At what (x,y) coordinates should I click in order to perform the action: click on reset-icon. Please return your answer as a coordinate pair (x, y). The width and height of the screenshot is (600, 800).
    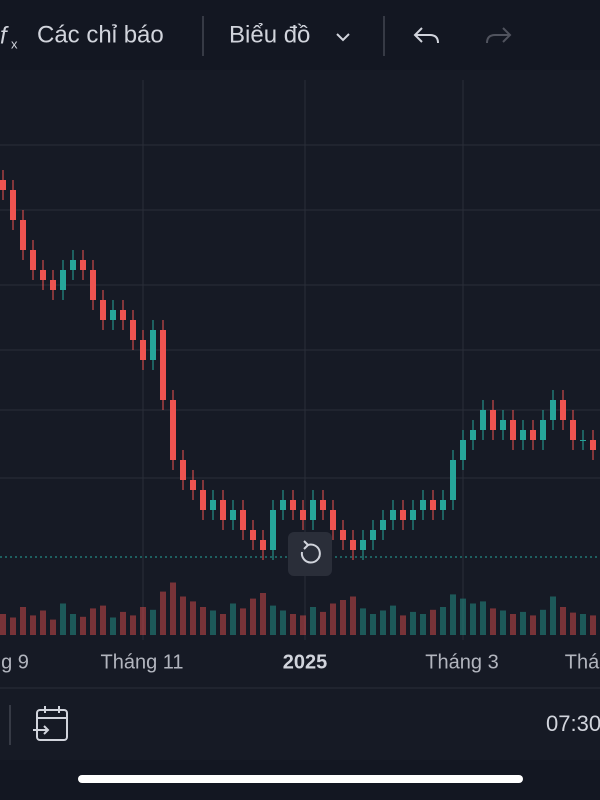
    Looking at the image, I should click on (310, 552).